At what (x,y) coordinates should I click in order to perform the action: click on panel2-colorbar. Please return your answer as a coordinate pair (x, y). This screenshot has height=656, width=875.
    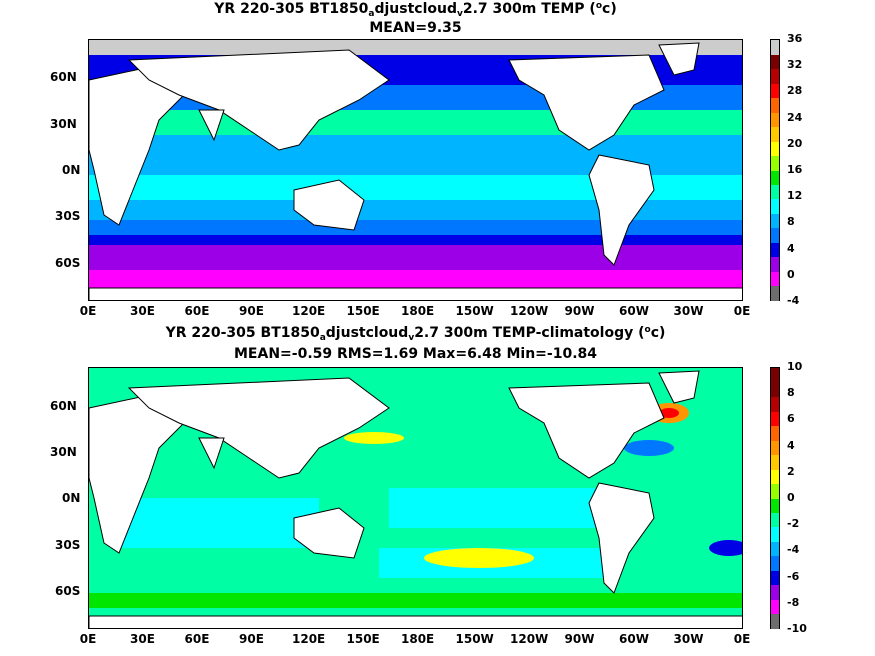
    Looking at the image, I should click on (775, 498).